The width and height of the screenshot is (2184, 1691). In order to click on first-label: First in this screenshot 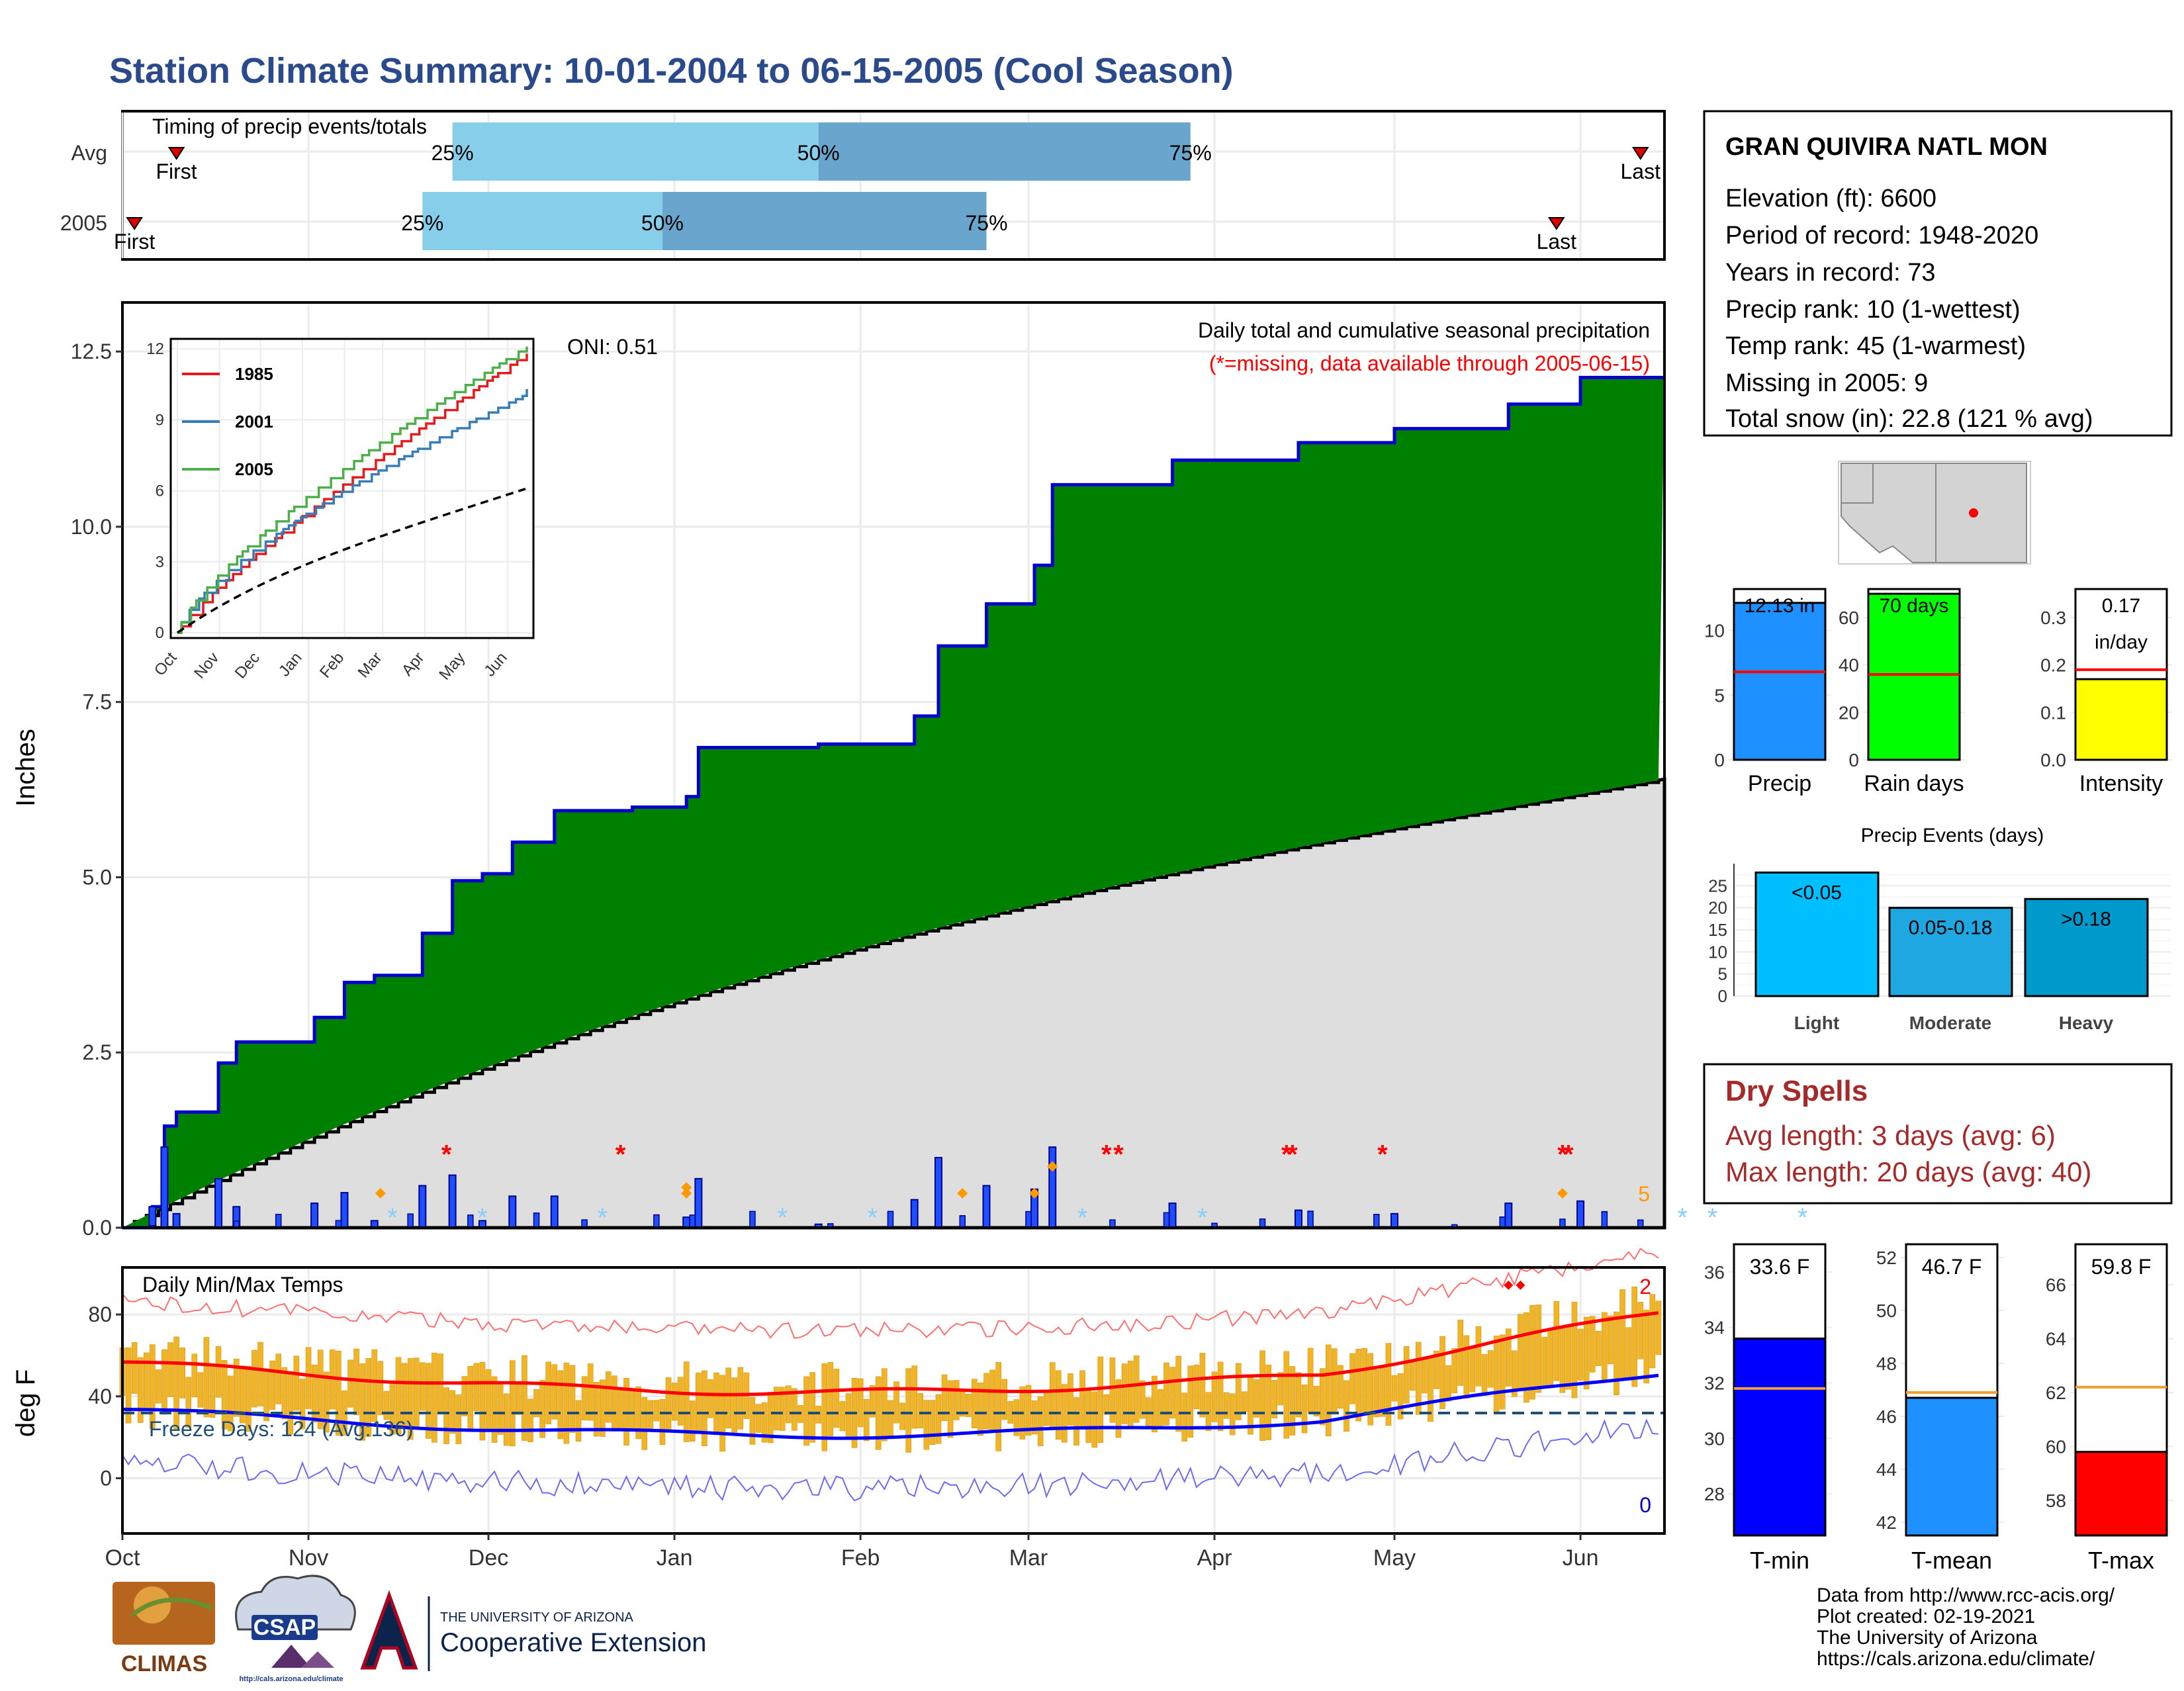, I will do `click(134, 242)`.